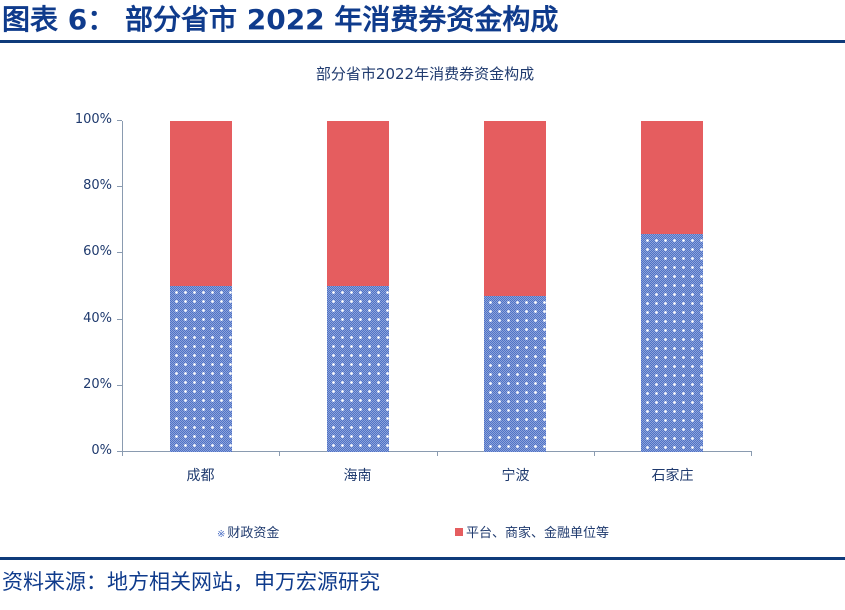 The width and height of the screenshot is (845, 610). I want to click on legend-square-icon, so click(459, 532).